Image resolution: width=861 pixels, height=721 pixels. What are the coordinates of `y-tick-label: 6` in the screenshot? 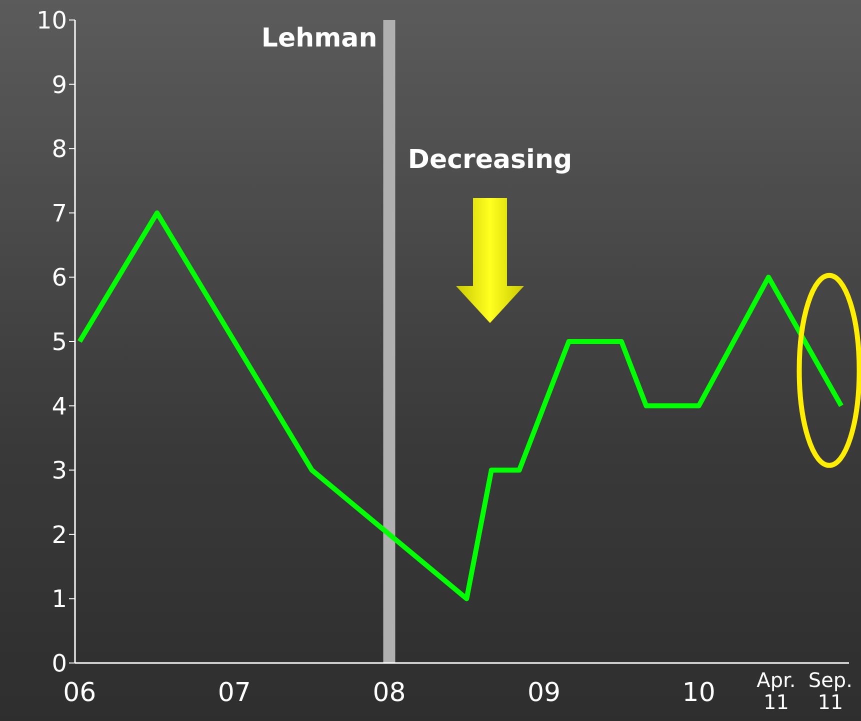 It's located at (59, 278).